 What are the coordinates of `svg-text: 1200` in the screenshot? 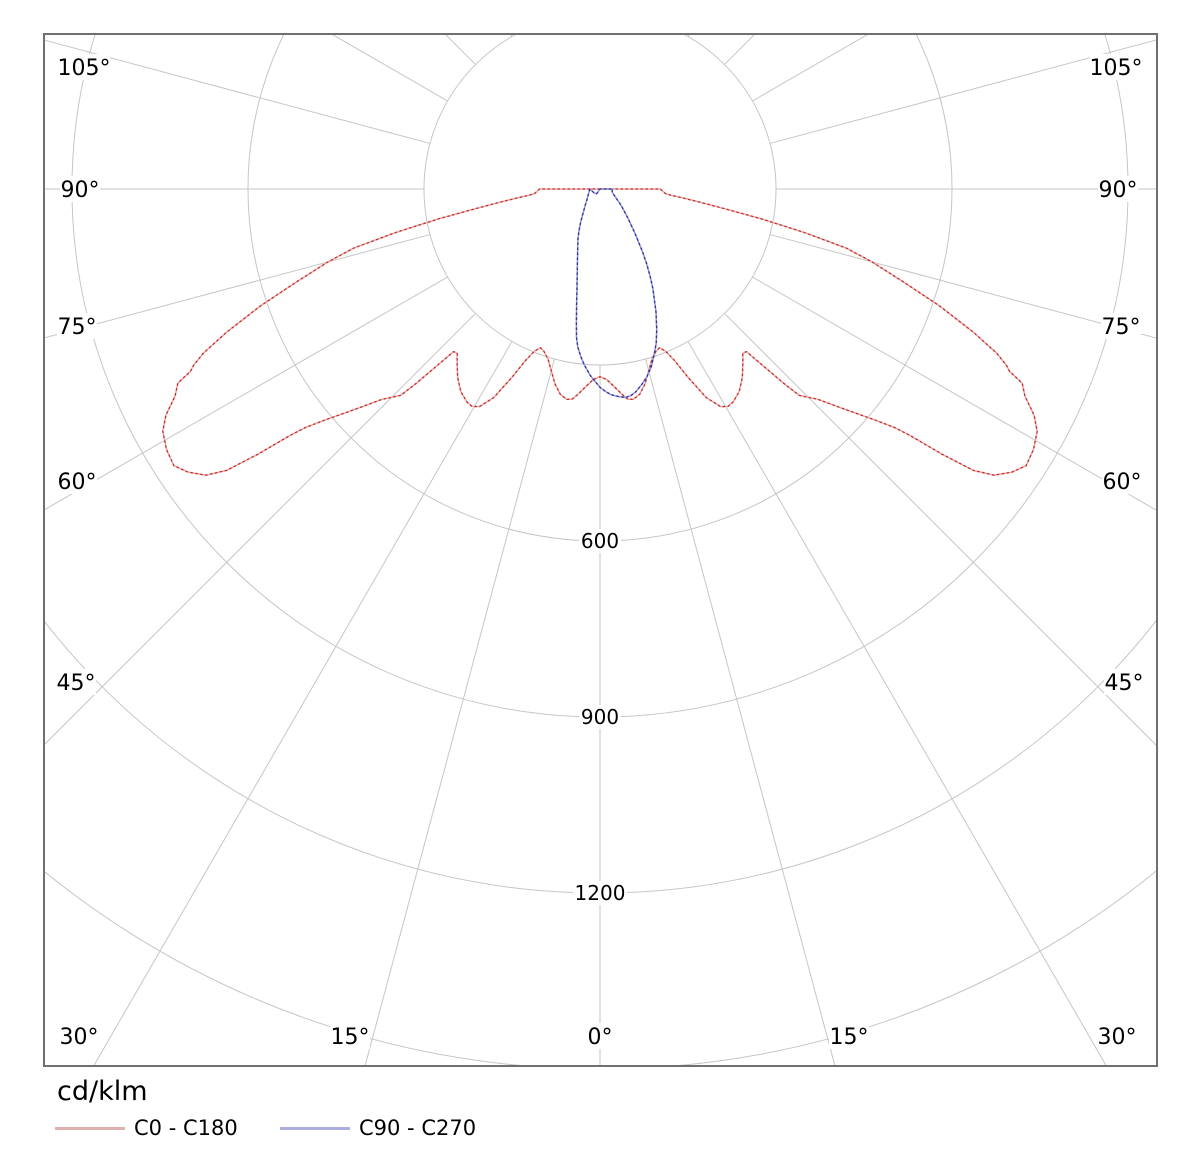 It's located at (600, 893).